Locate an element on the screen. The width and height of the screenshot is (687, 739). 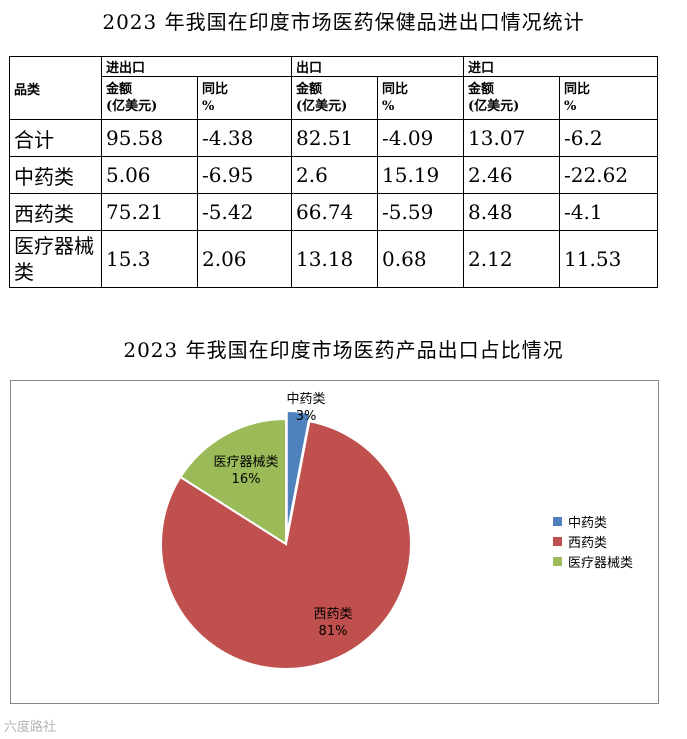
slice-label: 西药类 is located at coordinates (332, 614).